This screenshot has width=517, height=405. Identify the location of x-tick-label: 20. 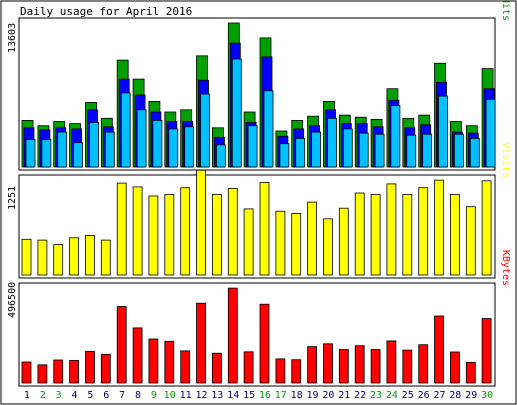
(328, 395).